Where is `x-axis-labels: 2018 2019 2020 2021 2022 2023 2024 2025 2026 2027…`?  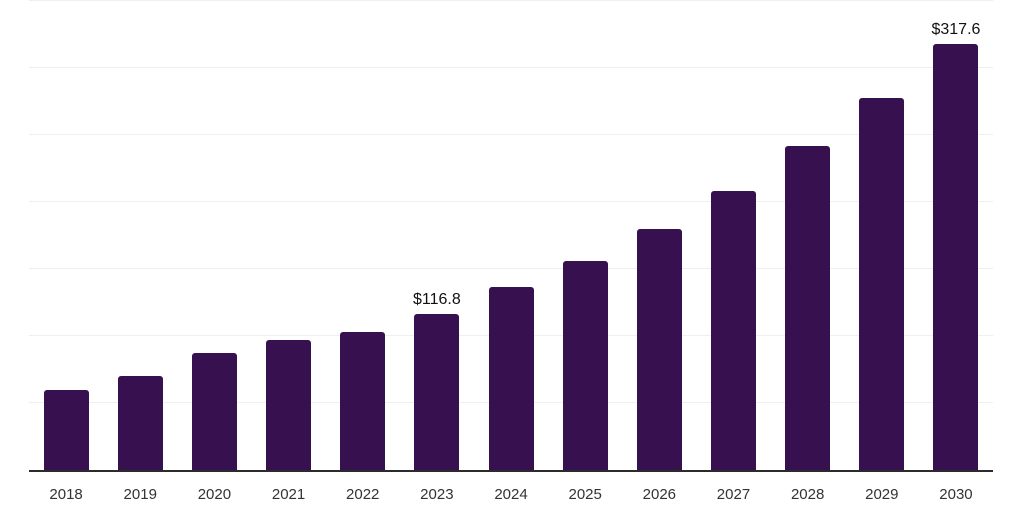
x-axis-labels: 2018 2019 2020 2021 2022 2023 2024 2025 2026 2027… is located at coordinates (511, 494).